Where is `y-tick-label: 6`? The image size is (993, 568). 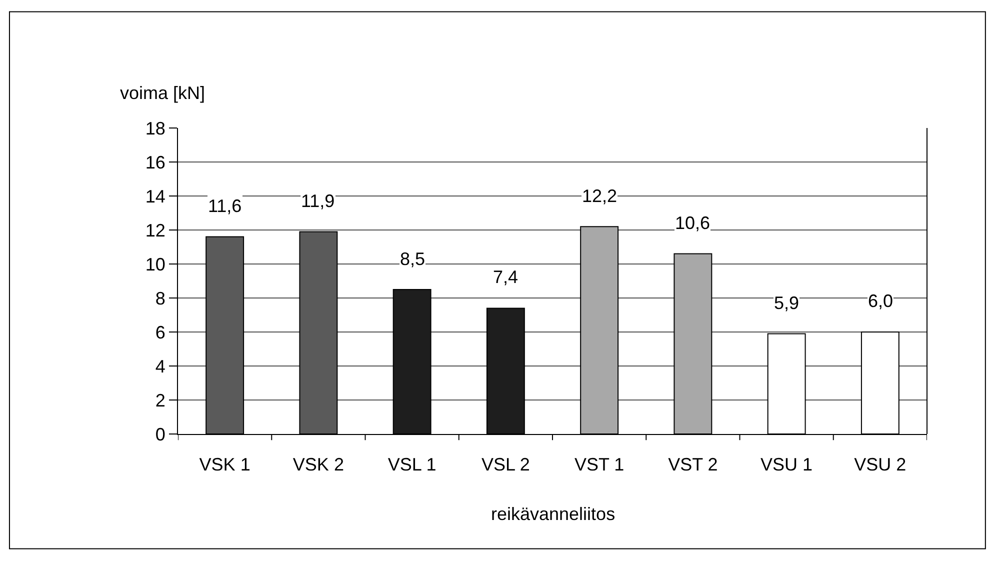 y-tick-label: 6 is located at coordinates (160, 332).